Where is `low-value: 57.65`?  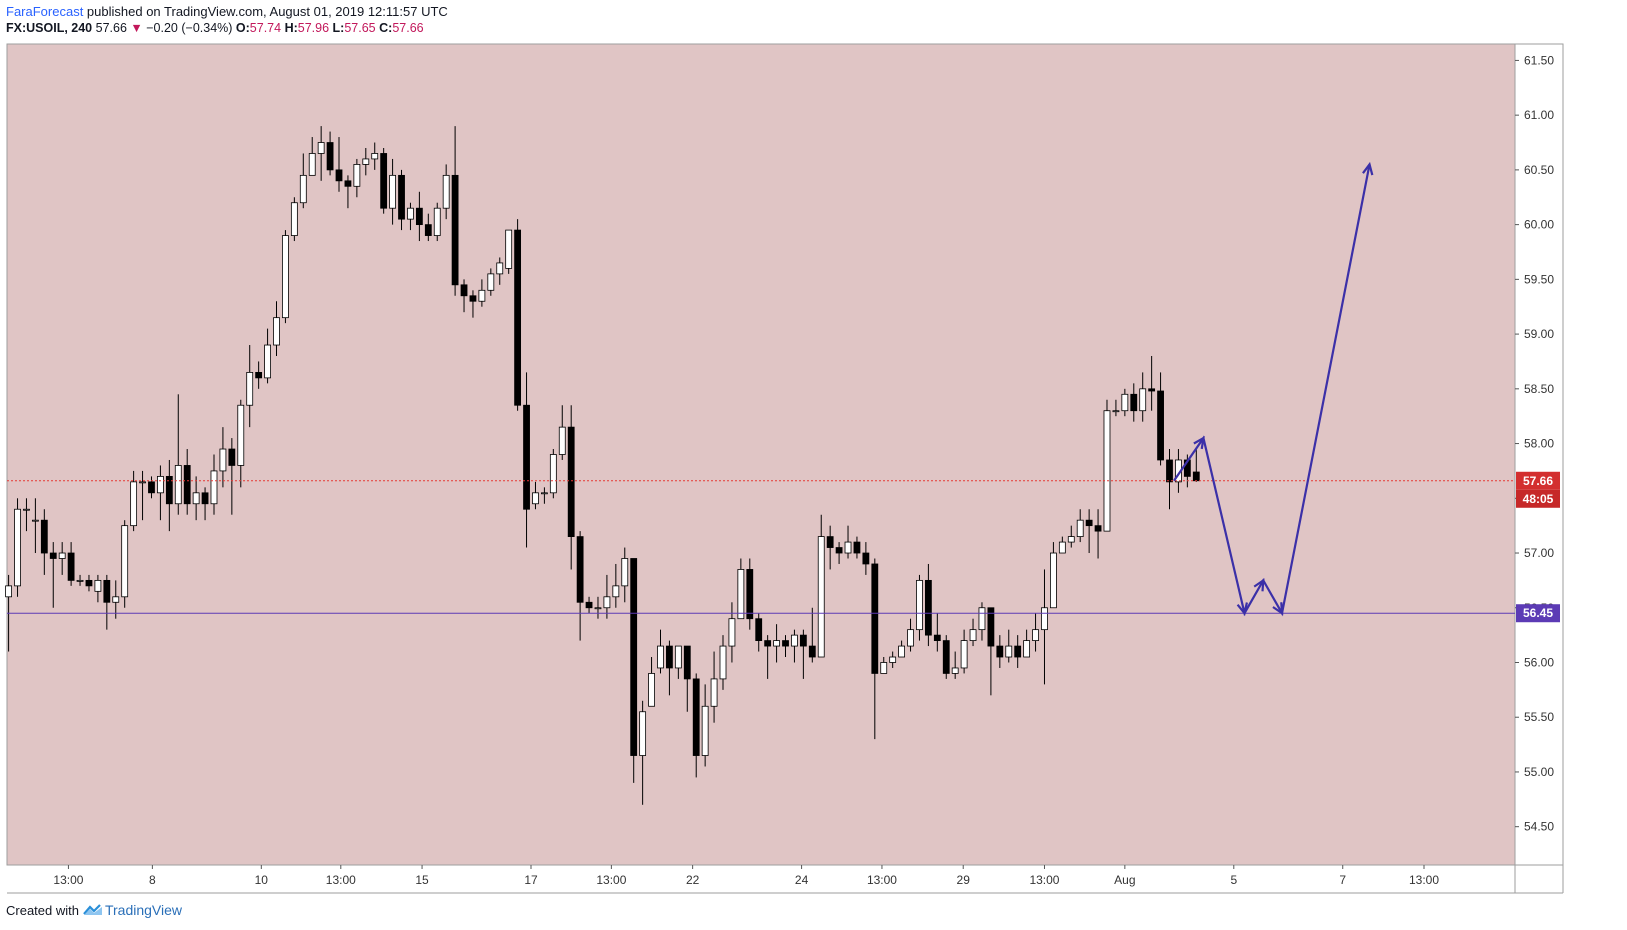
low-value: 57.65 is located at coordinates (360, 28).